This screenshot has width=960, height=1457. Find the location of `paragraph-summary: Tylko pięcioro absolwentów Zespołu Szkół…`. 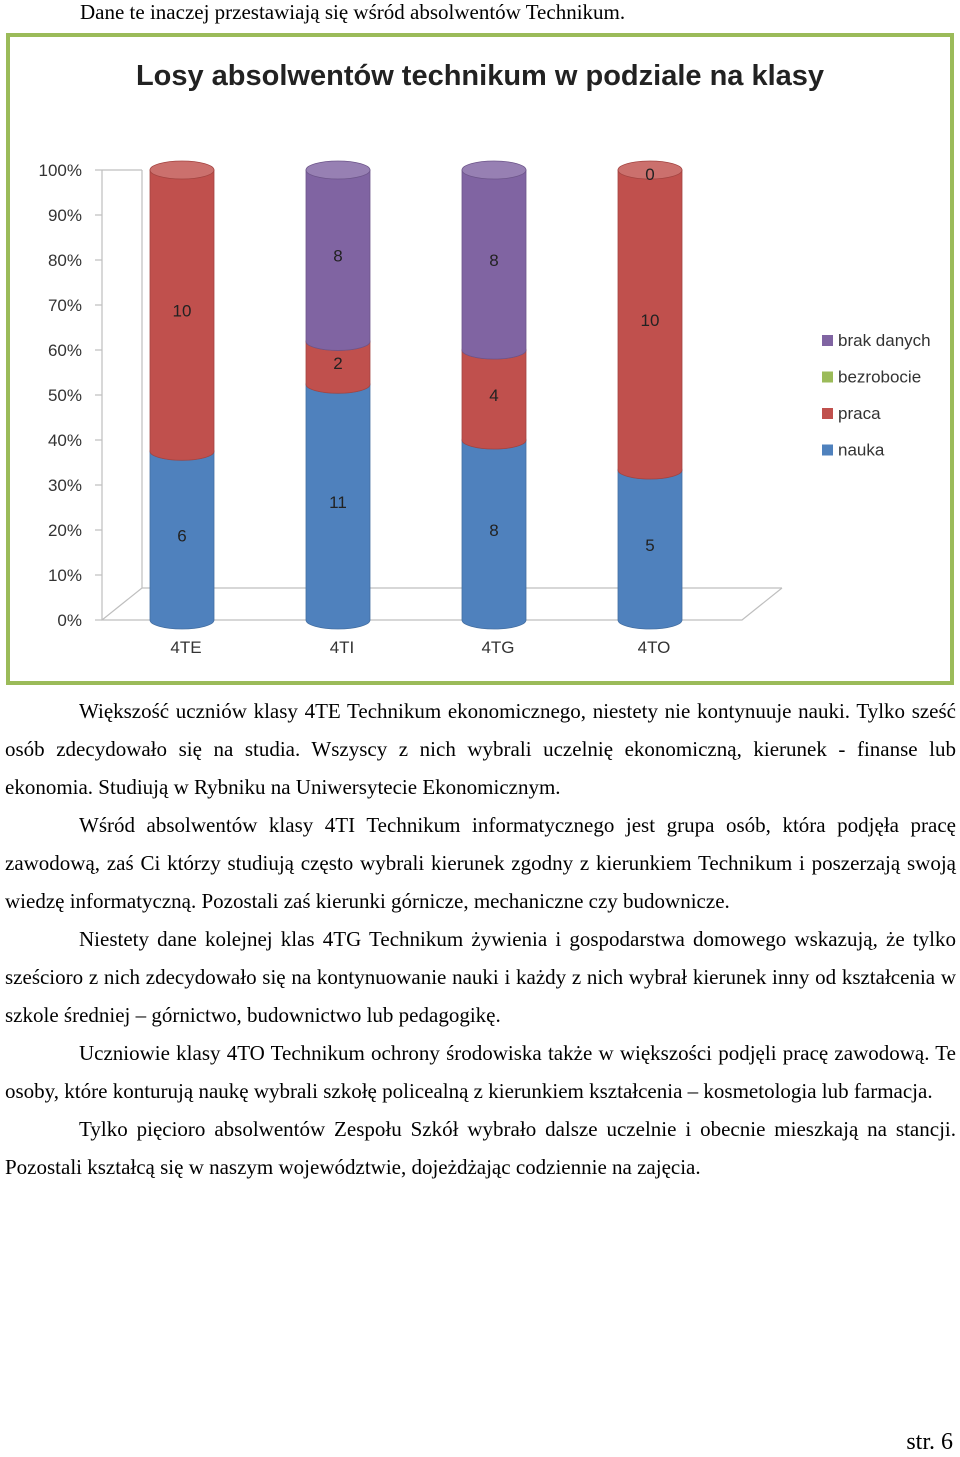

paragraph-summary: Tylko pięcioro absolwentów Zespołu Szkół… is located at coordinates (480, 1148).